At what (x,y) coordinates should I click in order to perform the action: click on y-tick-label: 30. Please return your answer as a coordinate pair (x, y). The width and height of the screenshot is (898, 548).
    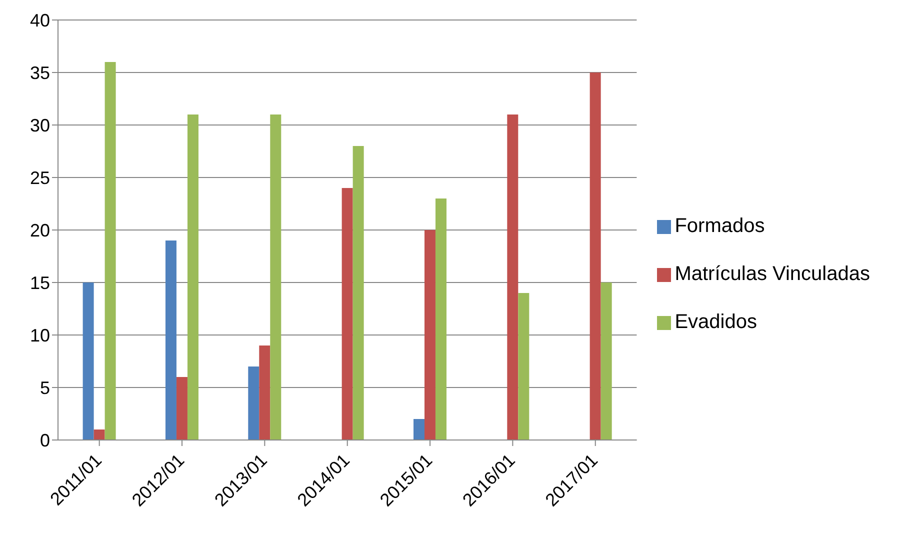
    Looking at the image, I should click on (40, 125).